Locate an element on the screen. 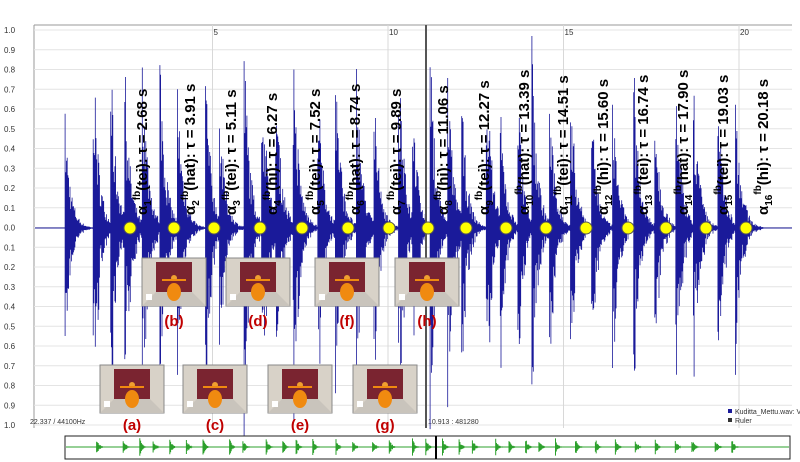 The image size is (800, 462). annotation-label: α7fb(tei): τ = 9.89 s is located at coordinates (397, 152).